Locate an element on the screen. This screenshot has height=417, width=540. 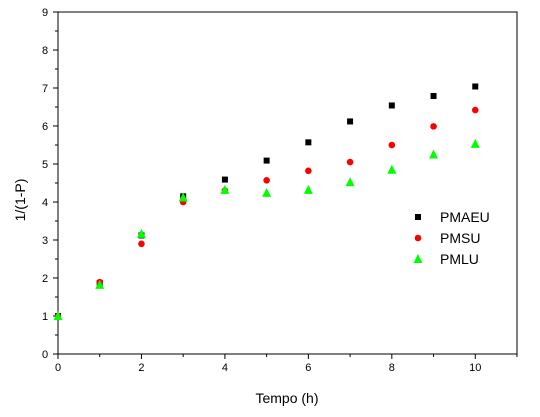
x-tick-label: 6 is located at coordinates (308, 368).